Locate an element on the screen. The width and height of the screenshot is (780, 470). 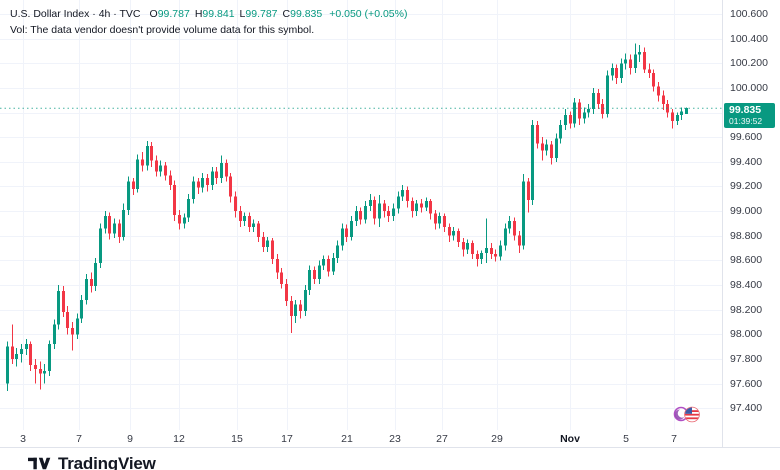
symbol-provider-logos is located at coordinates (686, 414).